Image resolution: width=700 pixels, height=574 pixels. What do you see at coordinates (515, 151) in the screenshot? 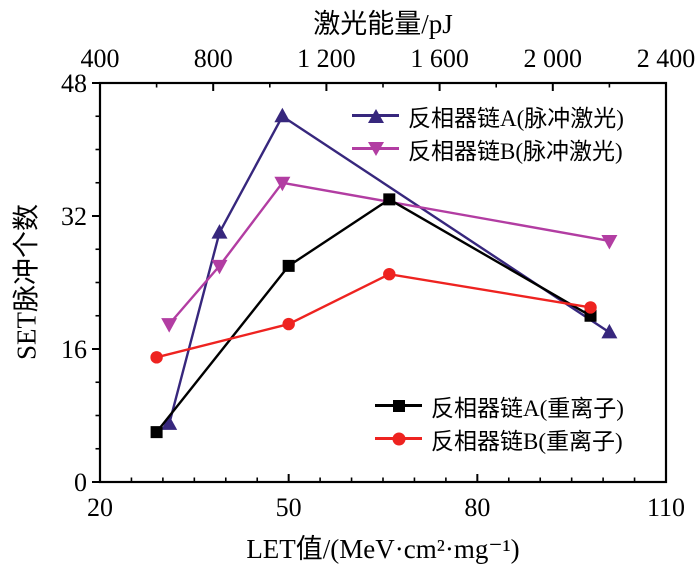
I see `legend-label: 反相器链B(脉冲激光)` at bounding box center [515, 151].